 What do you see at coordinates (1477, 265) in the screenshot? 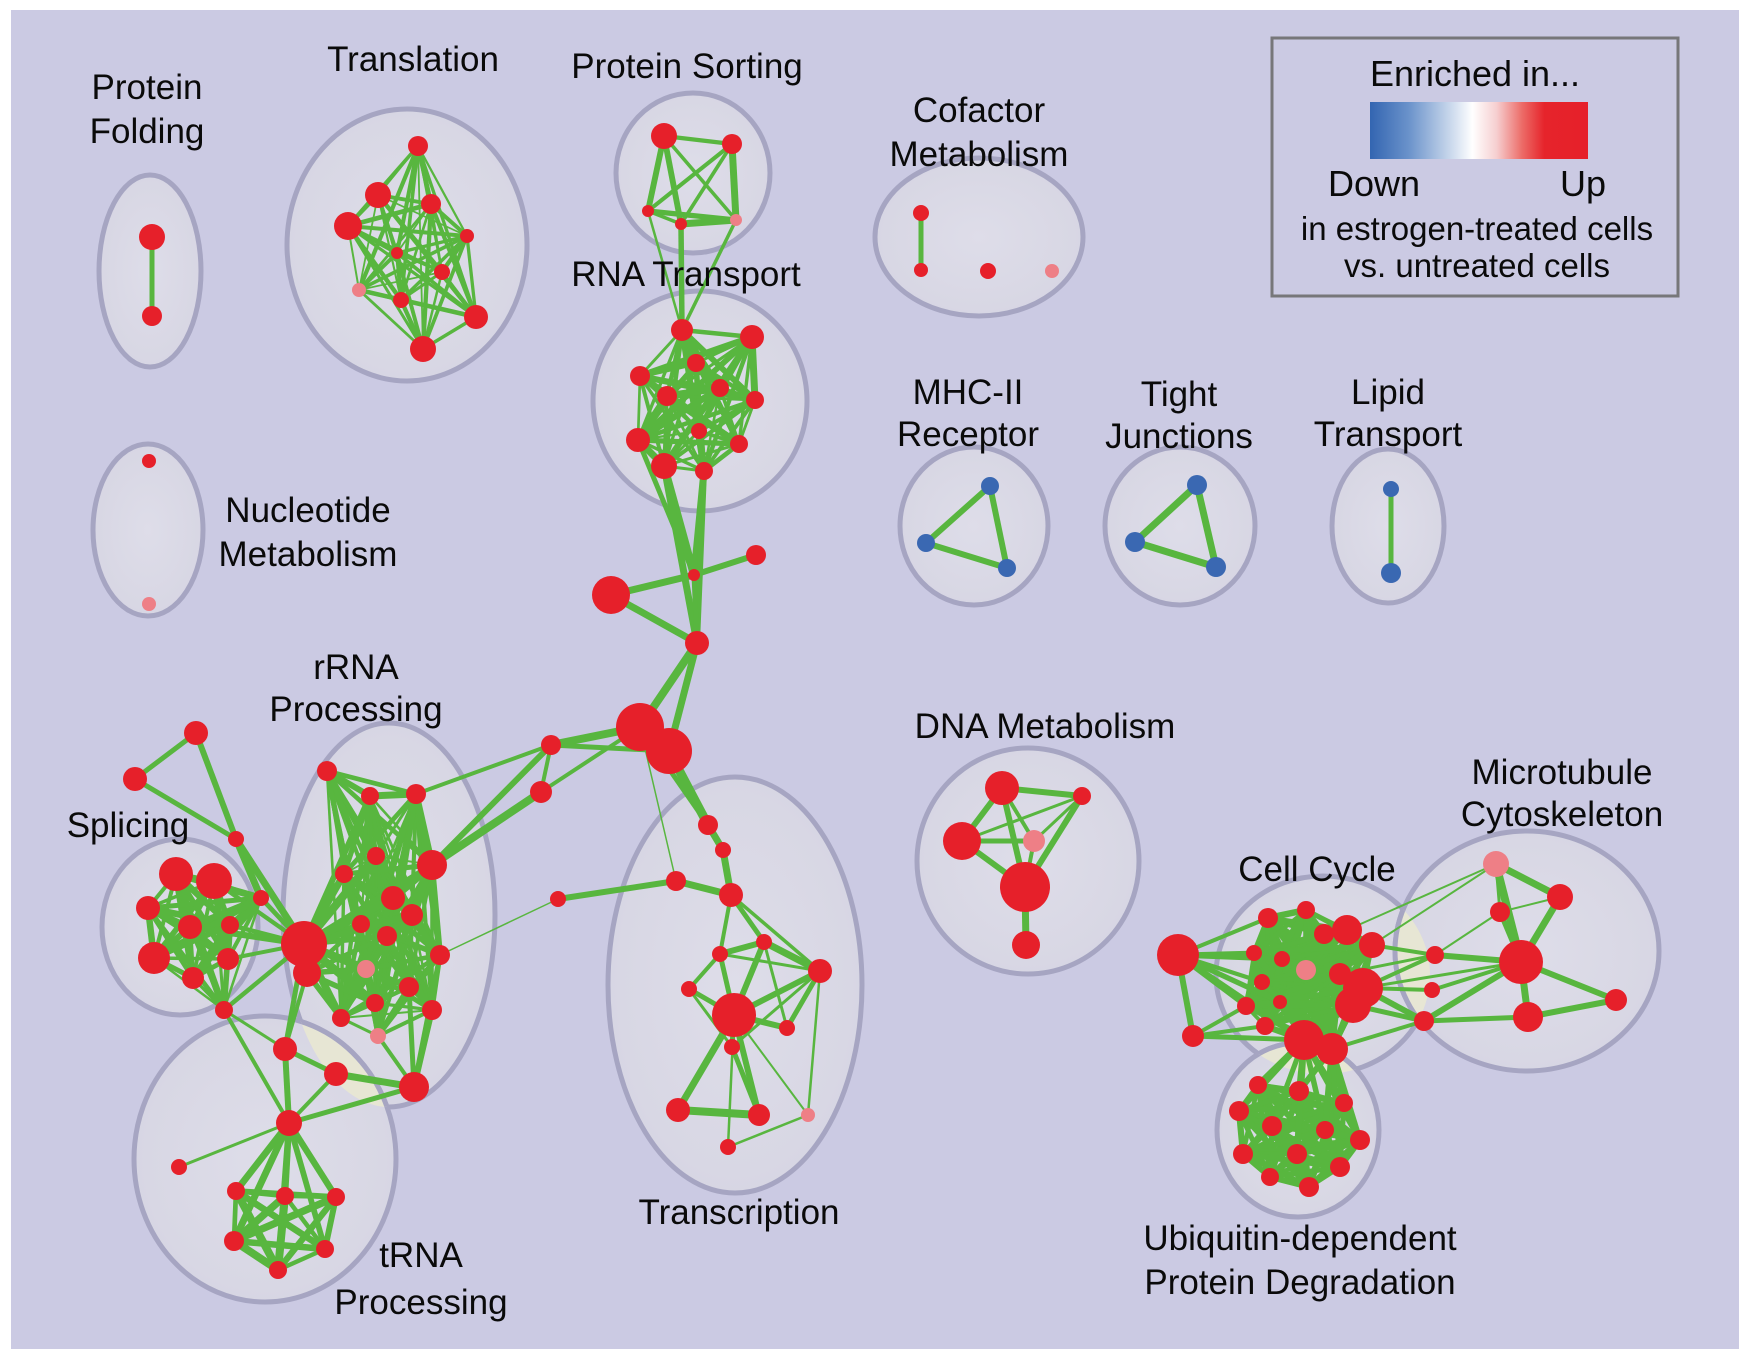
I see `svg-text: vs. untreated cells` at bounding box center [1477, 265].